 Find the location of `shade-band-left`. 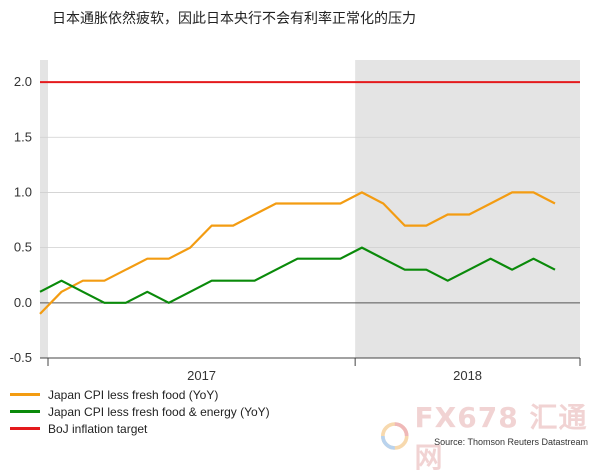

shade-band-left is located at coordinates (44, 209).